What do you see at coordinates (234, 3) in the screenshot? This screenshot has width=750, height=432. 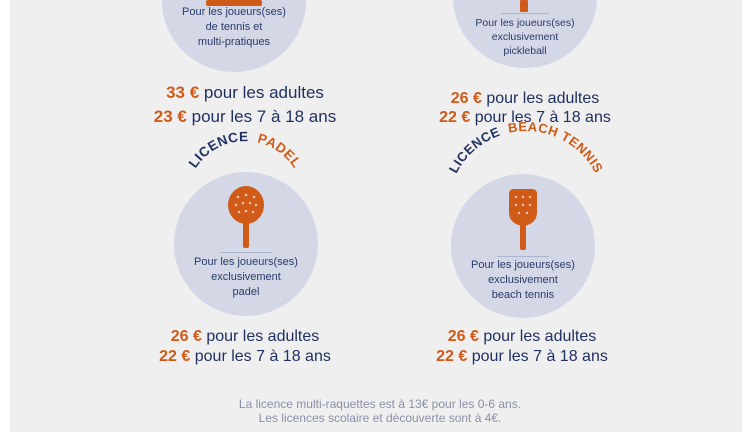 I see `card-tennis-top-fragment` at bounding box center [234, 3].